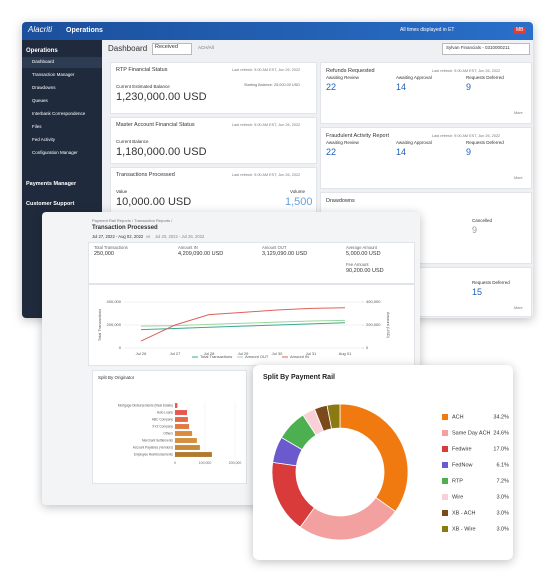 This screenshot has width=556, height=582. I want to click on text: All times displayed in ET, so click(427, 30).